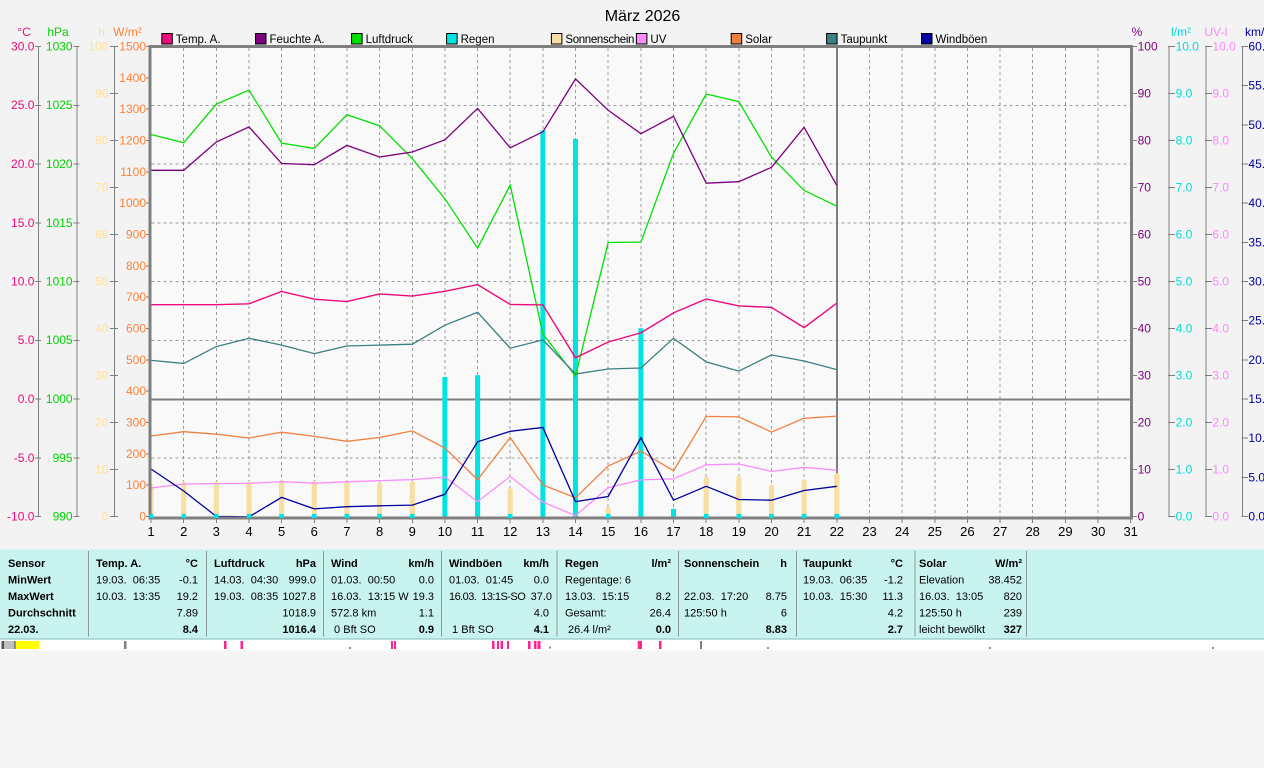 Image resolution: width=1264 pixels, height=768 pixels. What do you see at coordinates (59, 340) in the screenshot?
I see `svg-text: 1005` at bounding box center [59, 340].